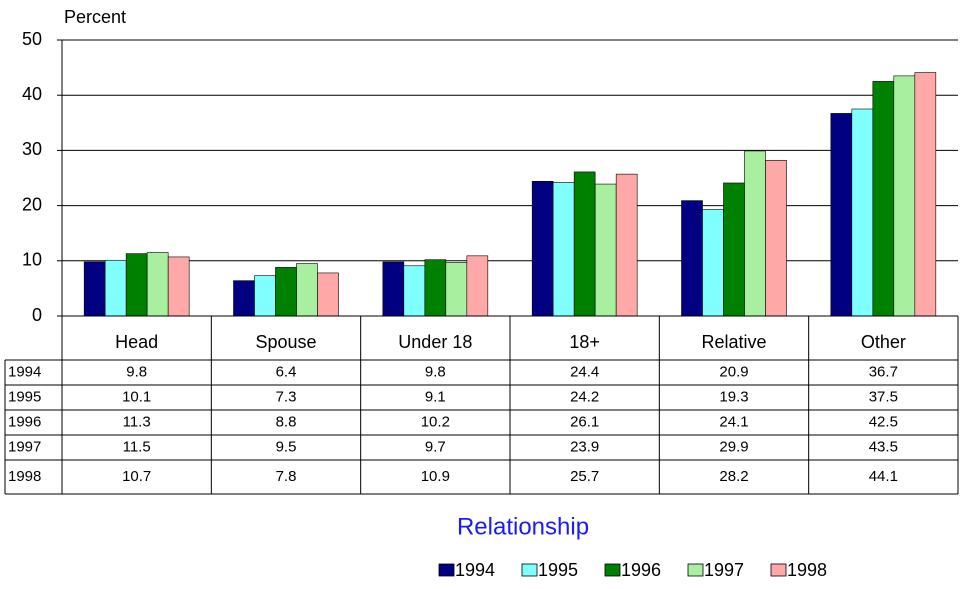 This screenshot has width=972, height=589. I want to click on x-tick-label: Other, so click(883, 342).